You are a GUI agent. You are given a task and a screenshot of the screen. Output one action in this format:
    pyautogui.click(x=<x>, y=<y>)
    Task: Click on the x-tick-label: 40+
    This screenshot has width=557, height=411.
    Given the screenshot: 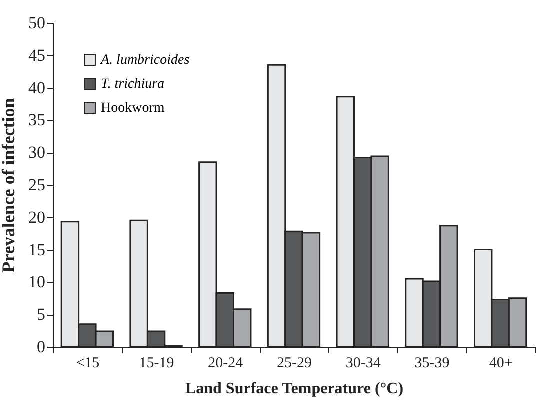 What is the action you would take?
    pyautogui.click(x=501, y=364)
    